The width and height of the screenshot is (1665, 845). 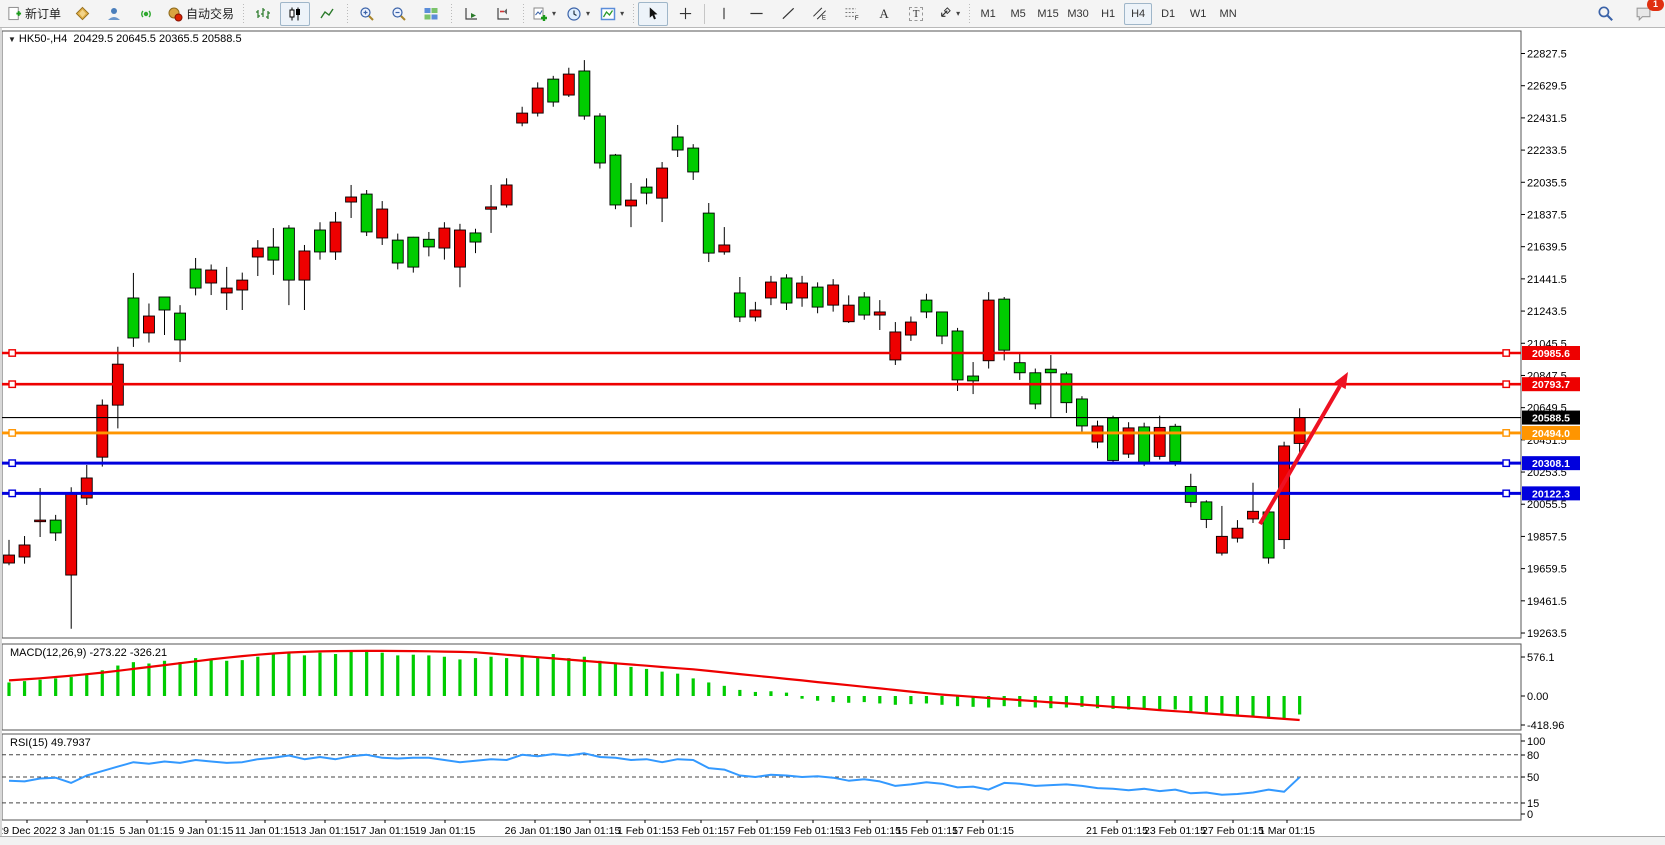 I want to click on bar-chart-icon, so click(x=263, y=13).